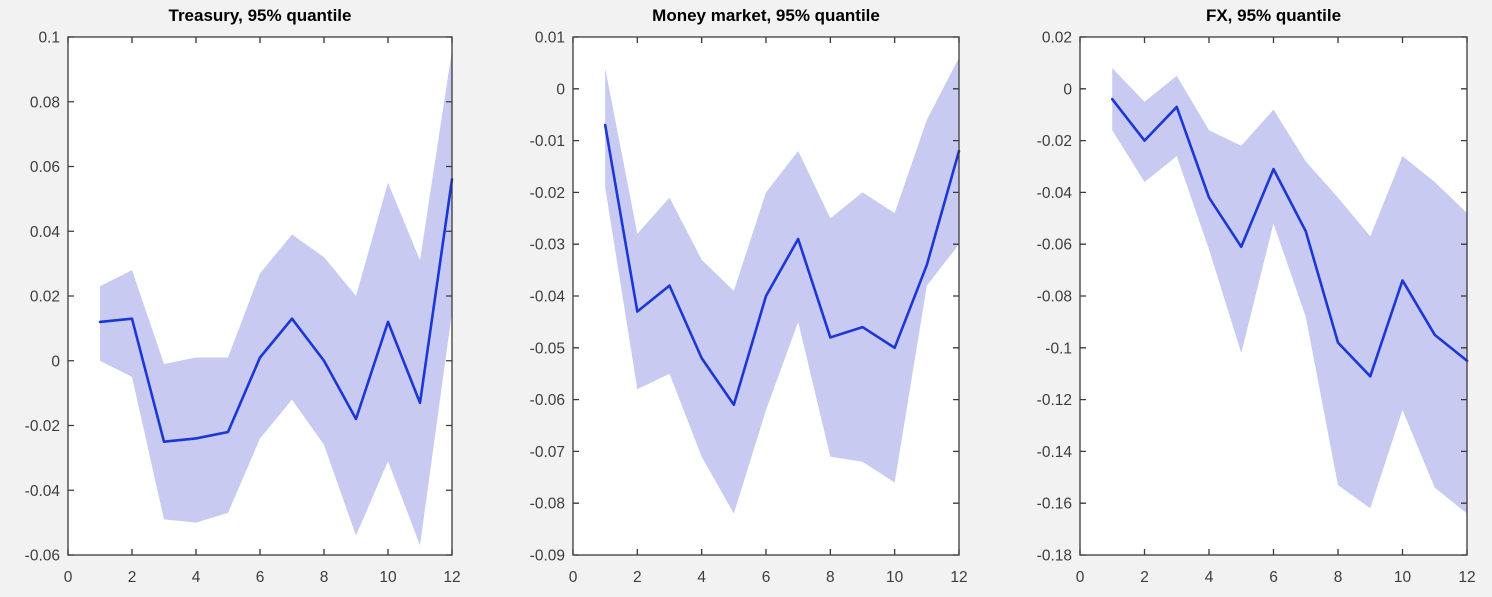  I want to click on money-market-chart-title: Money market, 95% quantile, so click(766, 15).